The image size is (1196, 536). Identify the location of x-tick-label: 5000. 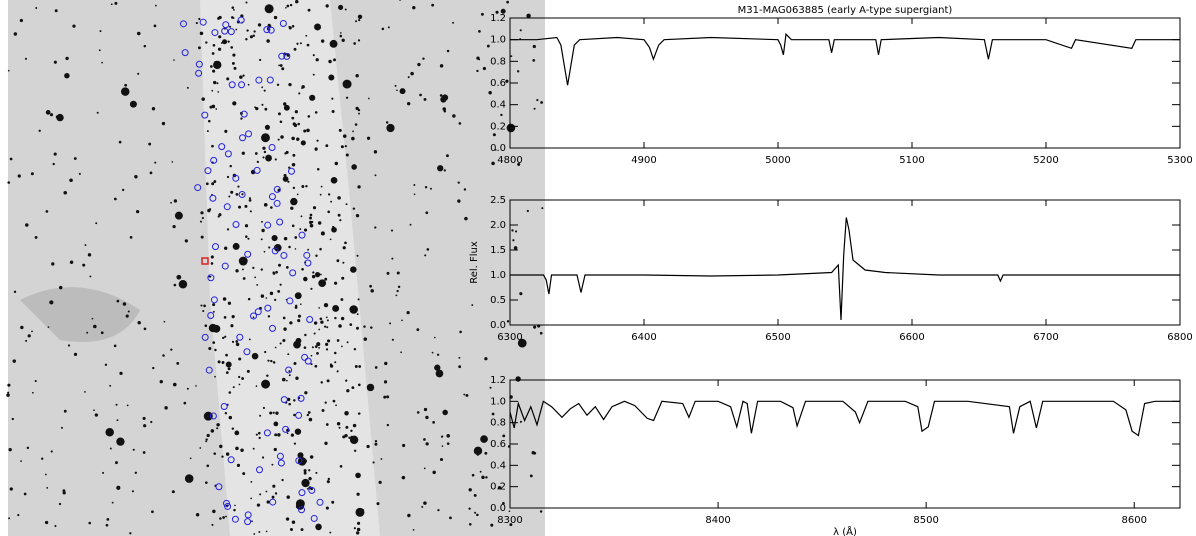
(777, 160).